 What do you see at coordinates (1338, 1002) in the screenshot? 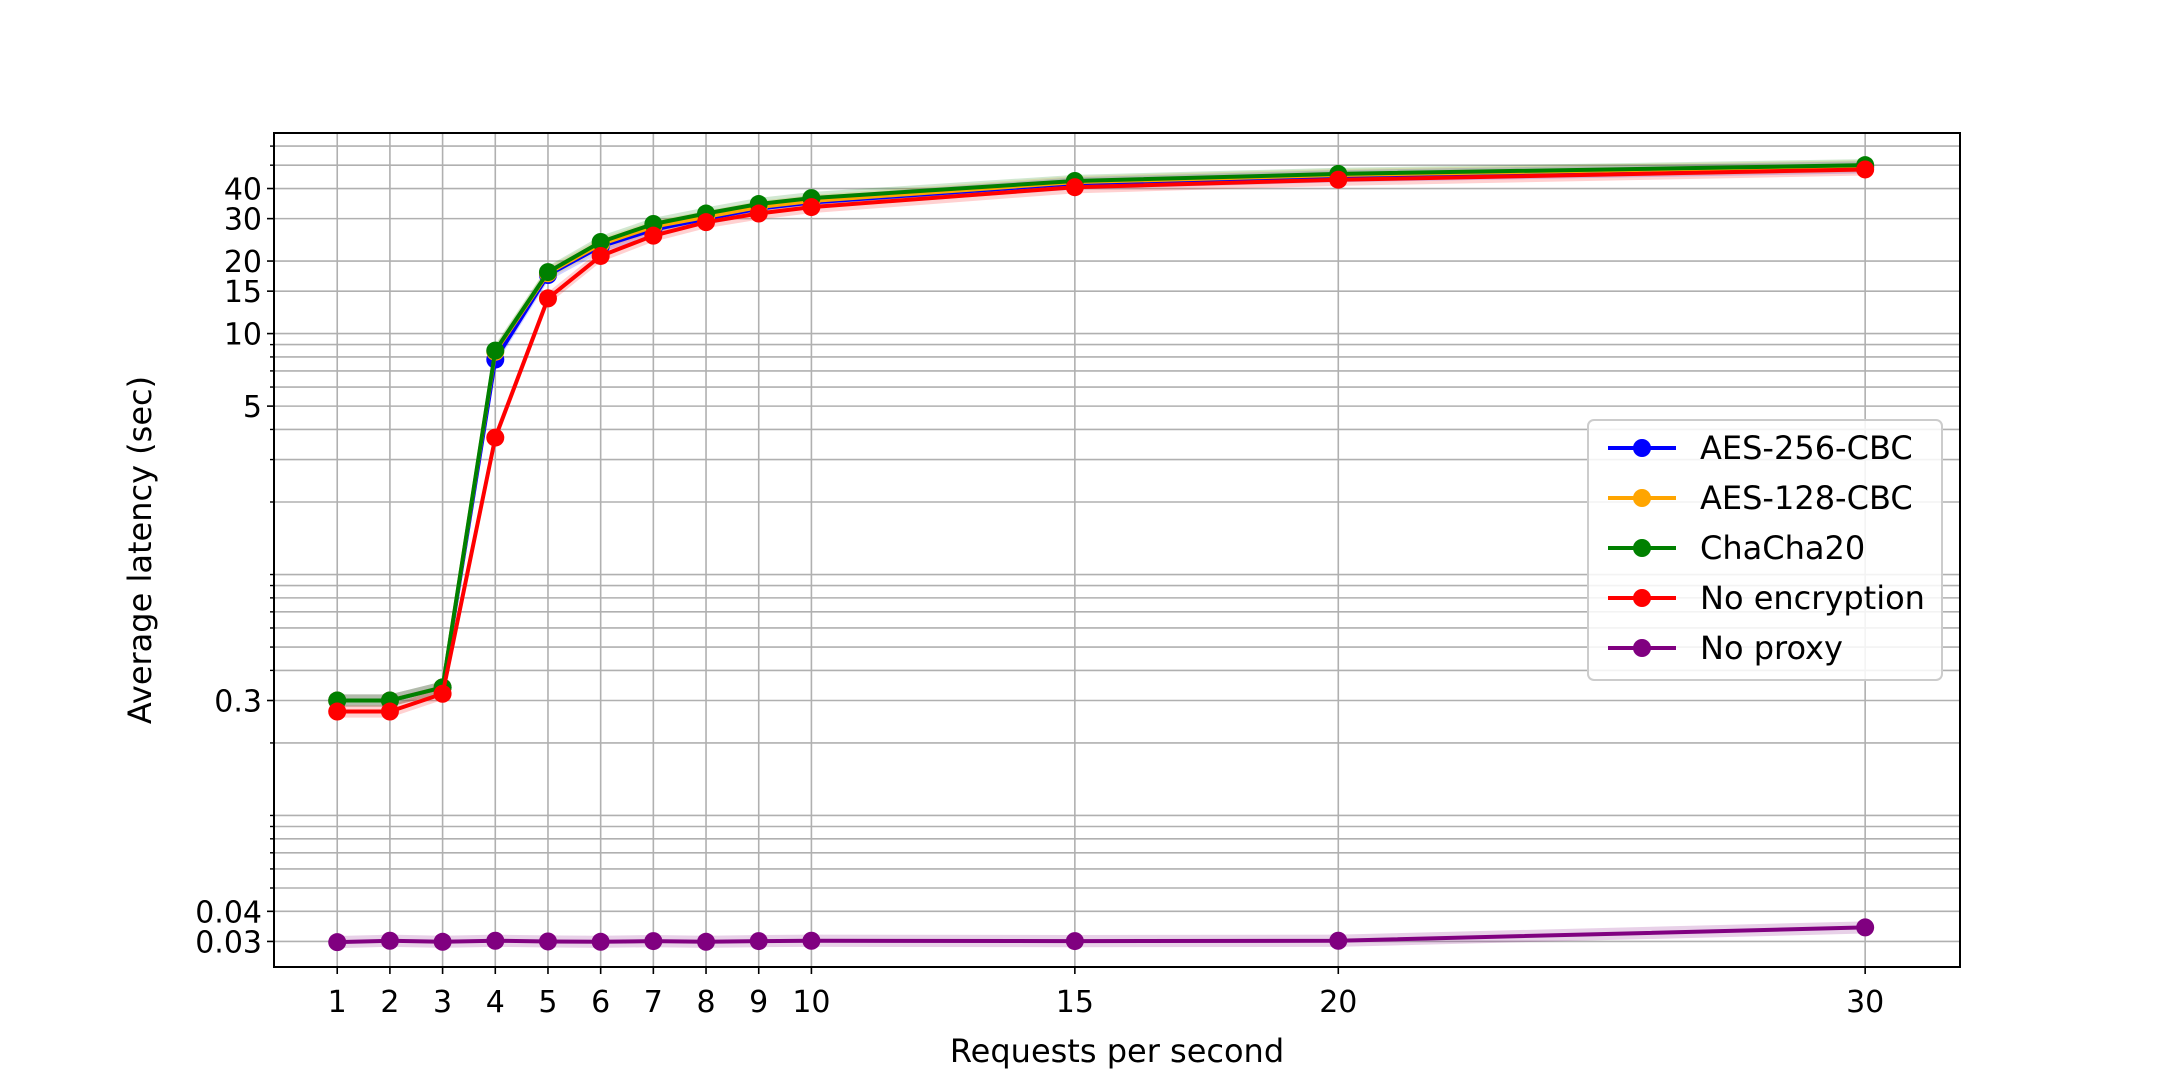
I see `x-tick-label: 20` at bounding box center [1338, 1002].